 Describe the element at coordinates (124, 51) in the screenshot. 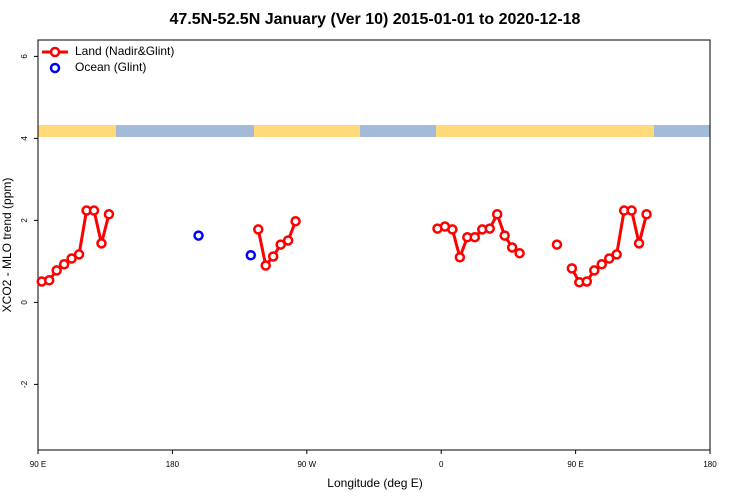

I see `legend-label: Land (Nadir&Glint)` at that location.